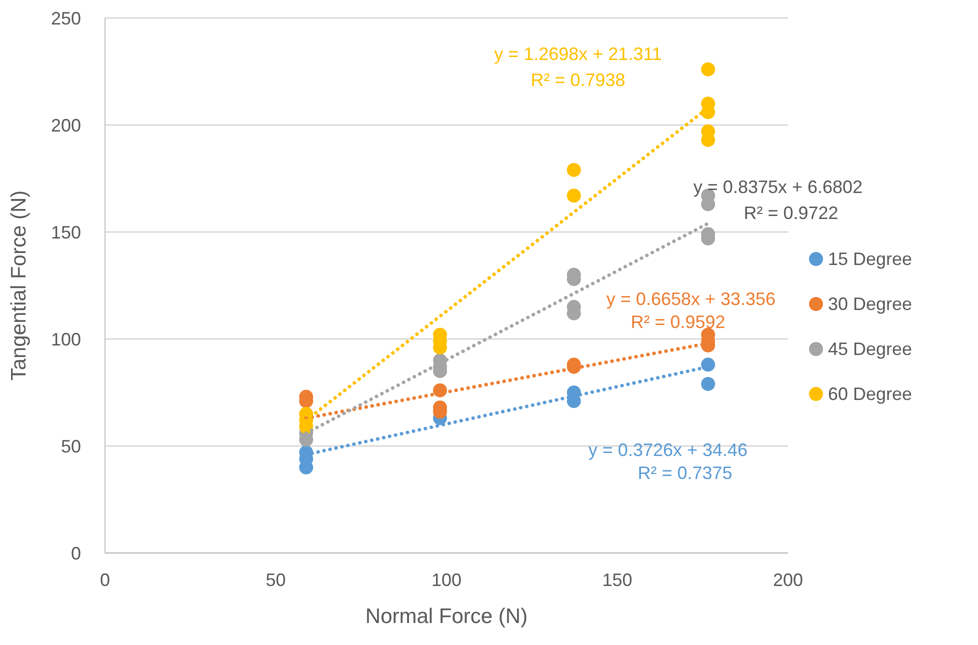 The image size is (978, 645). I want to click on x-axis-title: Normal Force (N), so click(446, 616).